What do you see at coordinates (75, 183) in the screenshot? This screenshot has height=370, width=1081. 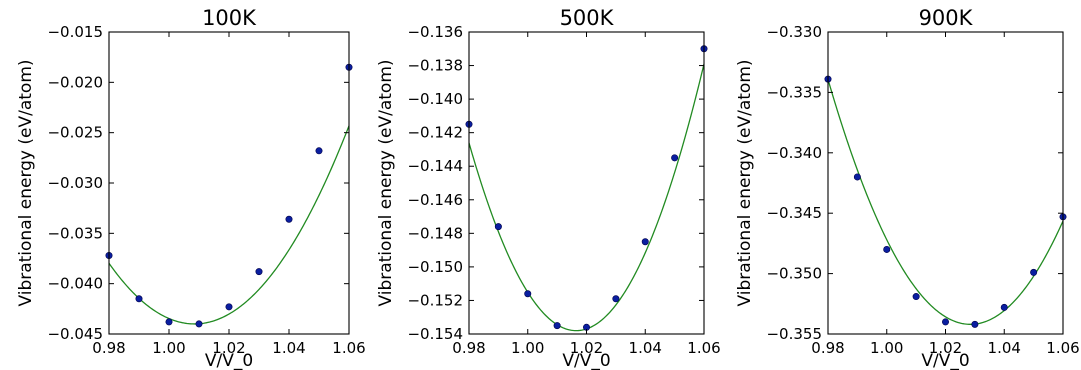 I see `y-tick-label: −0.030` at bounding box center [75, 183].